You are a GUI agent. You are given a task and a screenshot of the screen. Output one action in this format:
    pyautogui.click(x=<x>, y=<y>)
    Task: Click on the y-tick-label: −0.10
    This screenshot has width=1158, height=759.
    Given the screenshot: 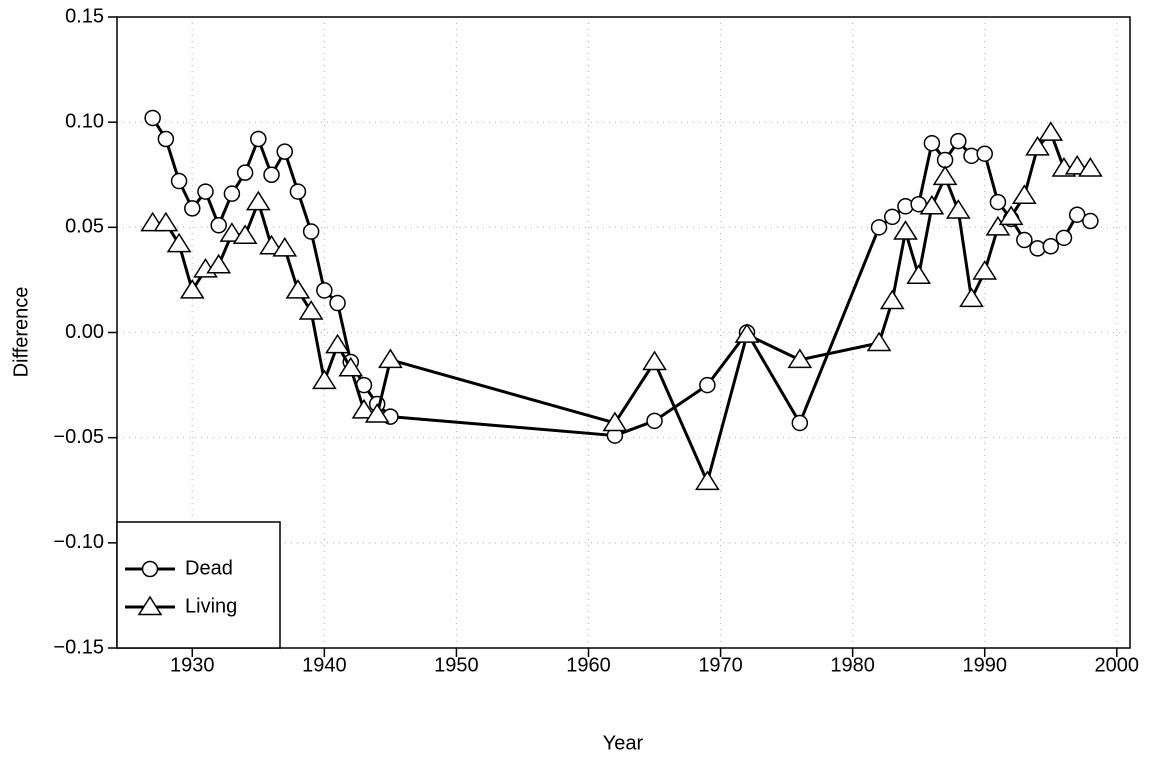 What is the action you would take?
    pyautogui.click(x=78, y=542)
    